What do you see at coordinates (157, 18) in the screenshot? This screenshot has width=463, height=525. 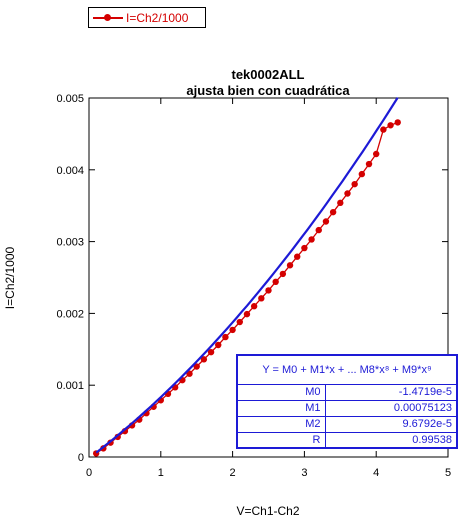 I see `legend-label: I=Ch2/1000` at bounding box center [157, 18].